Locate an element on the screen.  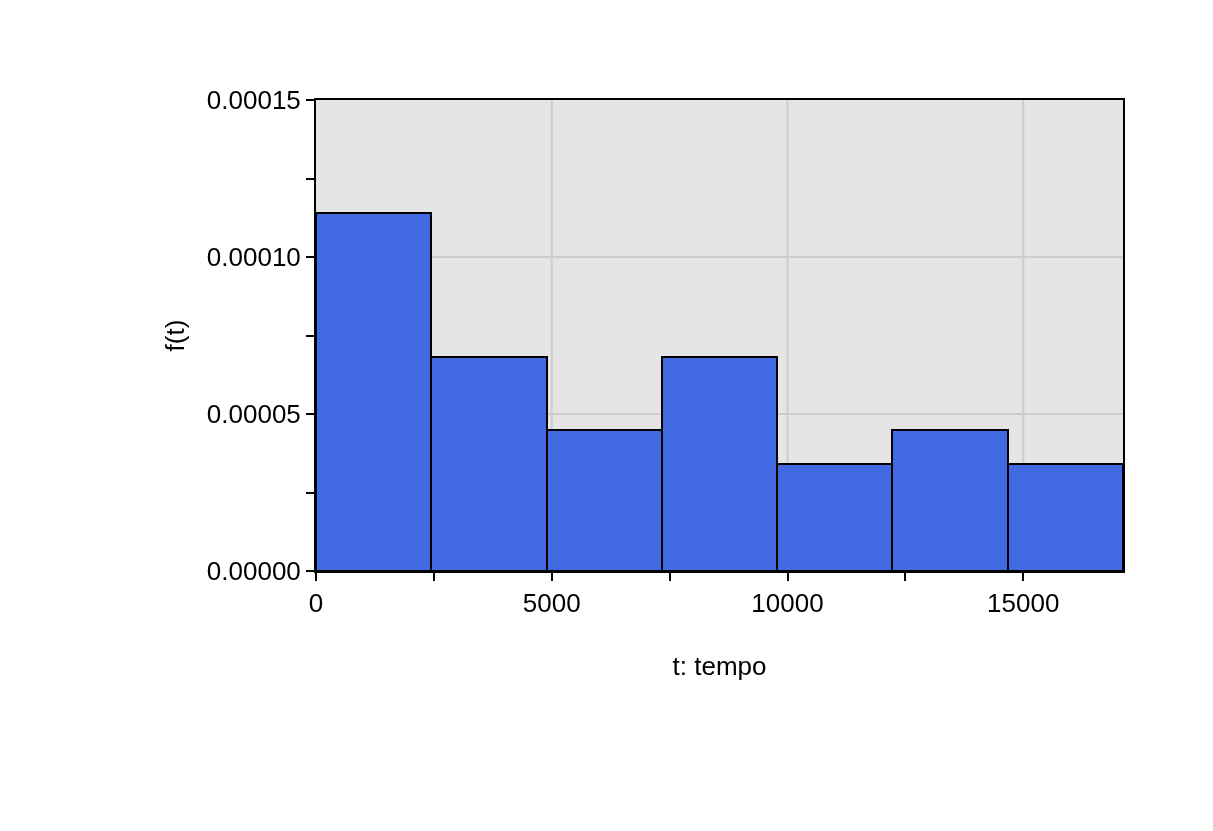
y-axis-title: f(t) is located at coordinates (174, 335).